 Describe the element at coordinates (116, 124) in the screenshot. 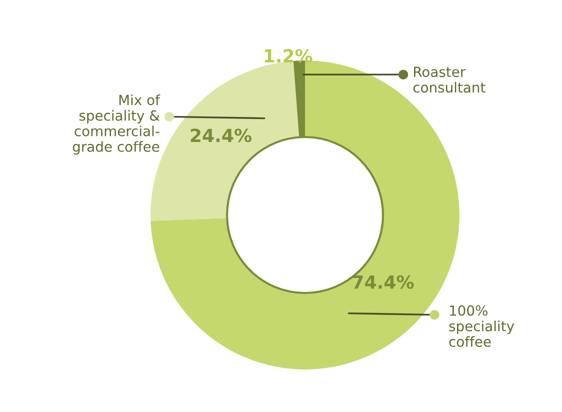

I see `slice-label: Mix of speciality & commercial- grade coffee` at that location.